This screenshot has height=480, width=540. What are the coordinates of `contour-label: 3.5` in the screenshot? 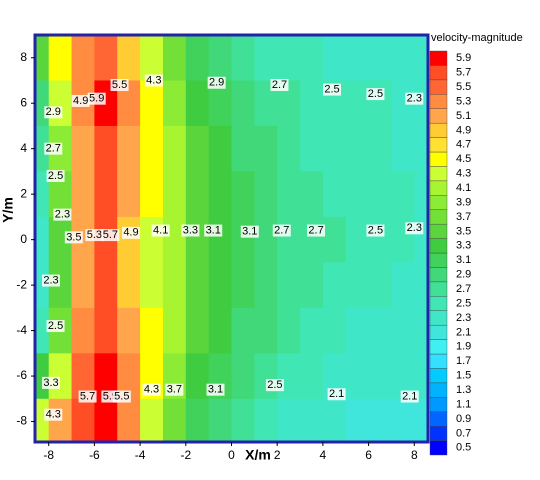 It's located at (73, 237).